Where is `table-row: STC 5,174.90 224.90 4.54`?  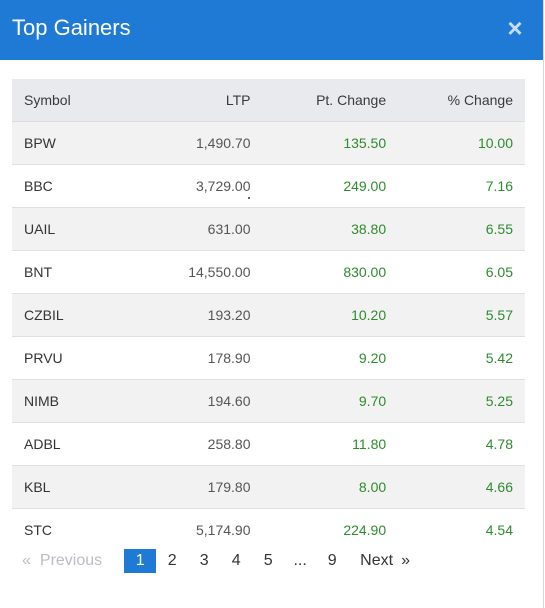 table-row: STC 5,174.90 224.90 4.54 is located at coordinates (268, 529).